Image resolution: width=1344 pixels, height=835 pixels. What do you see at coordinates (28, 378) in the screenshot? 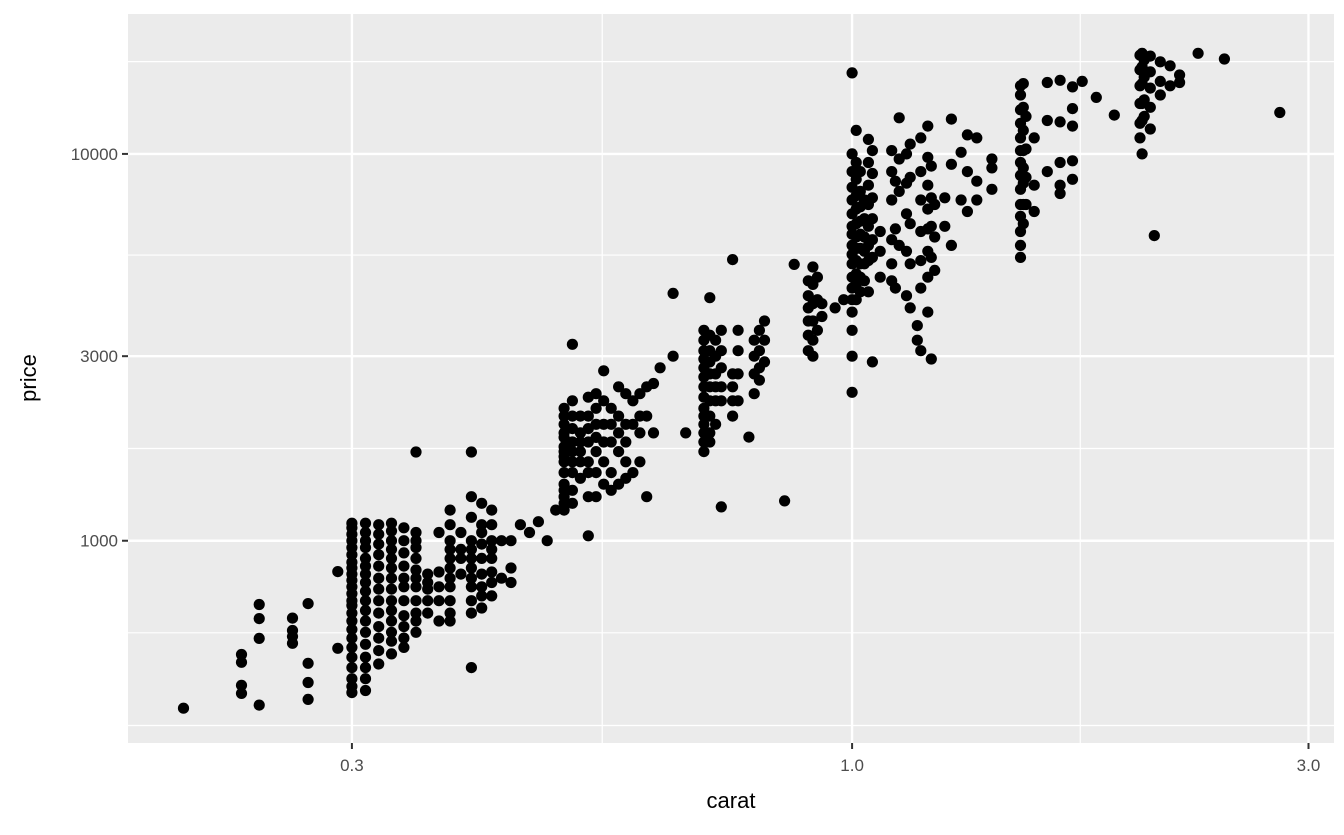
I see `y-axis-label: price` at bounding box center [28, 378].